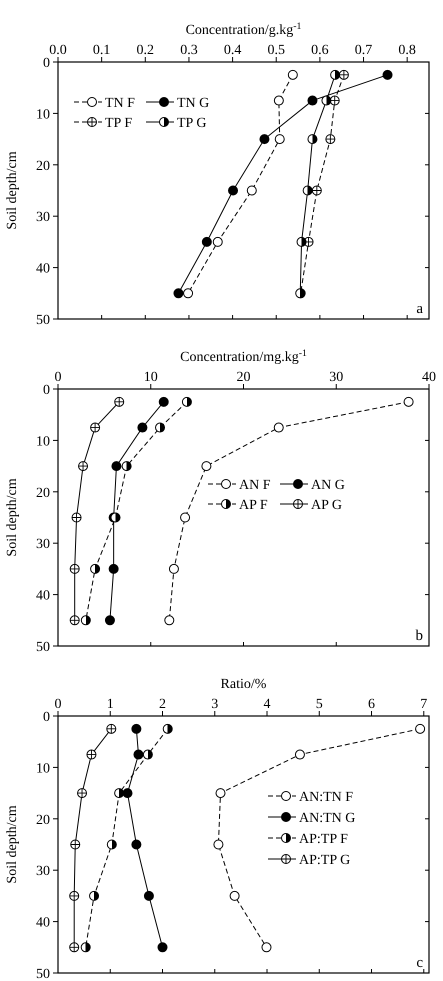 The width and height of the screenshot is (443, 981). What do you see at coordinates (336, 377) in the screenshot?
I see `x-tick-label: 30` at bounding box center [336, 377].